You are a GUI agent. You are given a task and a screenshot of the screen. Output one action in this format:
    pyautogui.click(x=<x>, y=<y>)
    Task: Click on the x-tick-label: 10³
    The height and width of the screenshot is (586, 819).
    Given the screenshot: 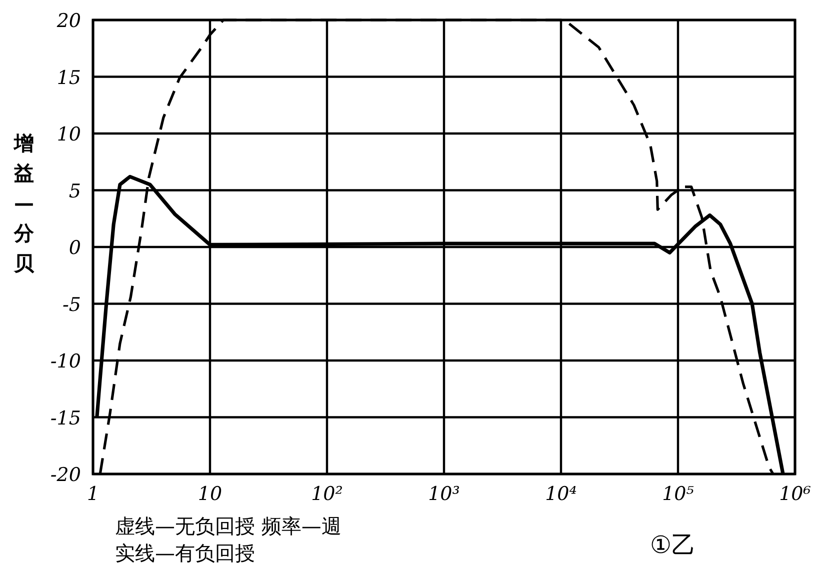 What is the action you would take?
    pyautogui.click(x=444, y=494)
    